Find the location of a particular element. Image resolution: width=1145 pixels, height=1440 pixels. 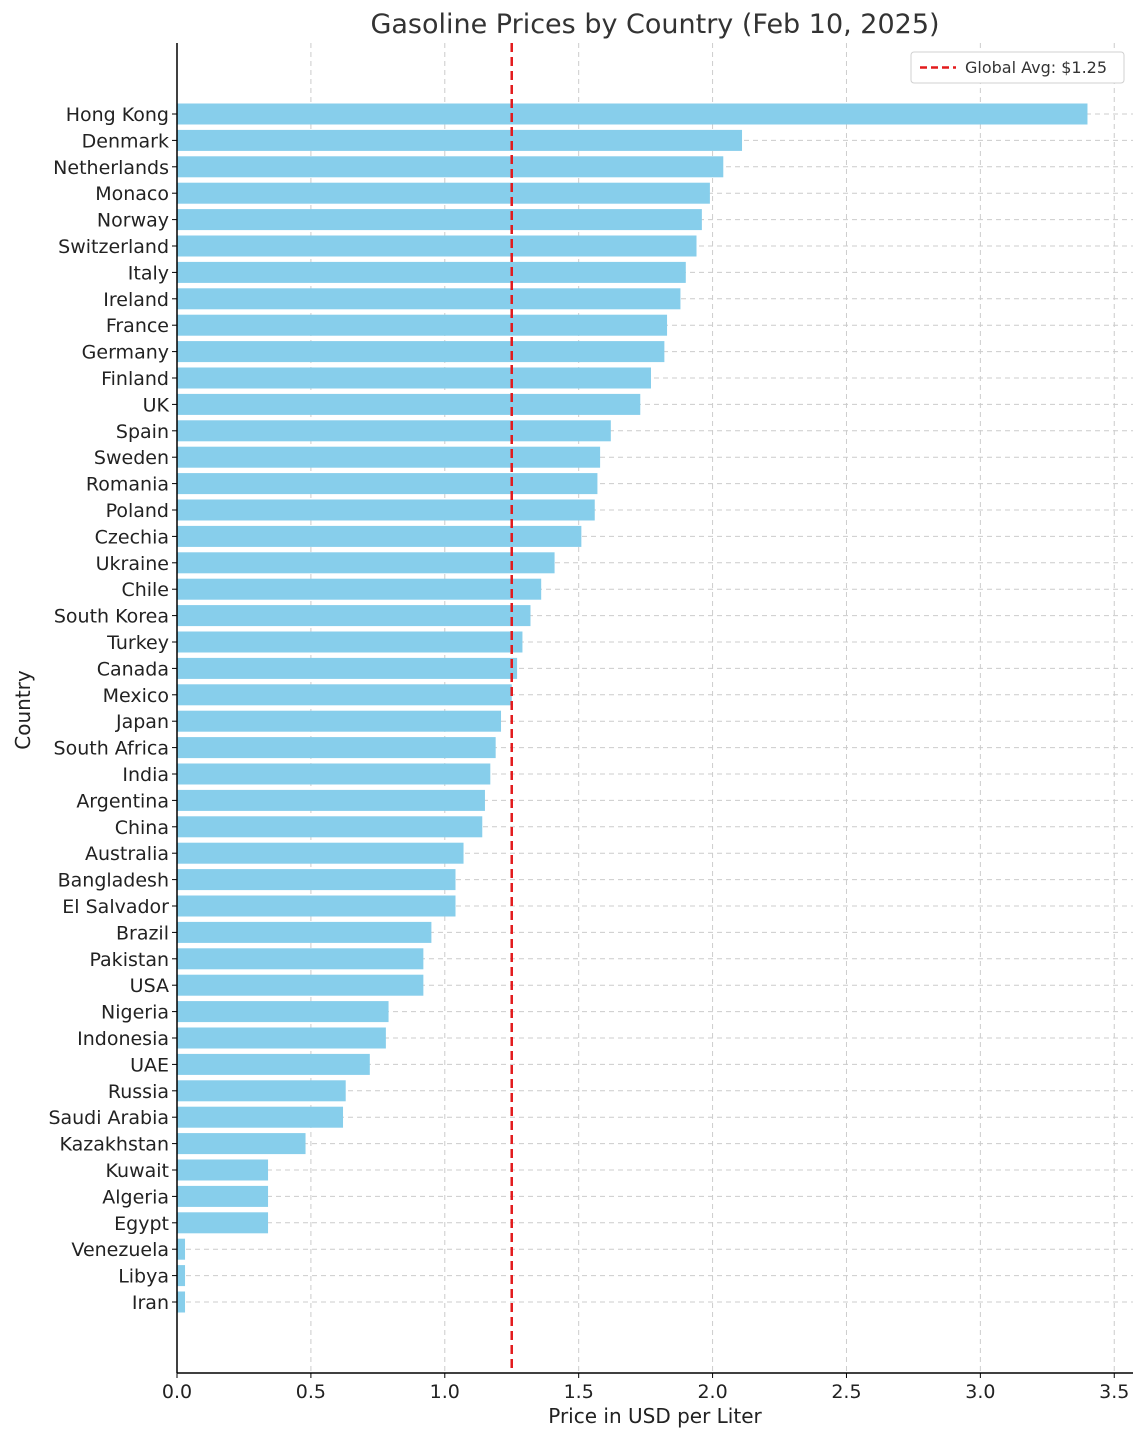

y-tick-label: Pakistan is located at coordinates (129, 960).